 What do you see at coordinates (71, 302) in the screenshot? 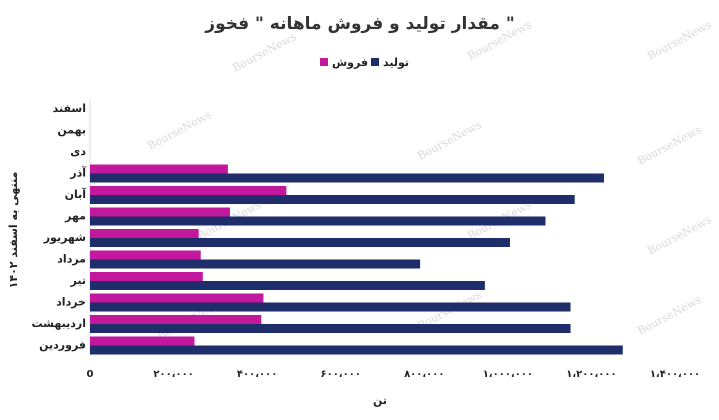
I see `category-label: خرداد` at bounding box center [71, 302].